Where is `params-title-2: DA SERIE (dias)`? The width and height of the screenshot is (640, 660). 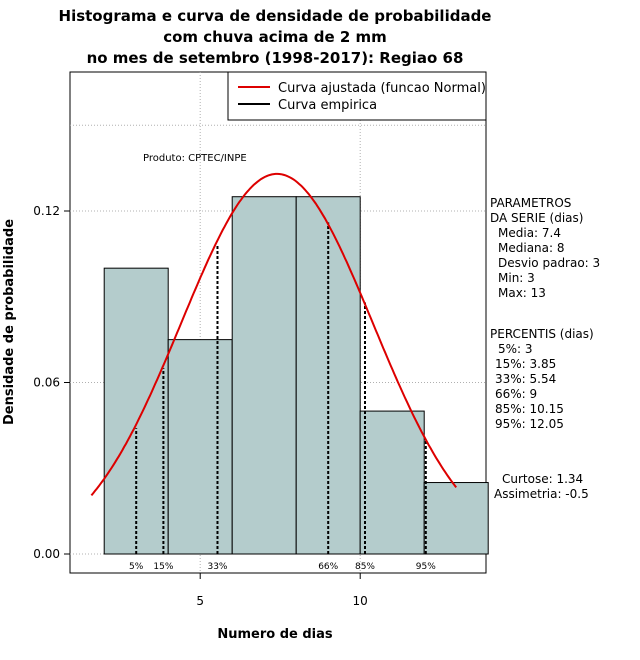
params-title-2: DA SERIE (dias) is located at coordinates (537, 218).